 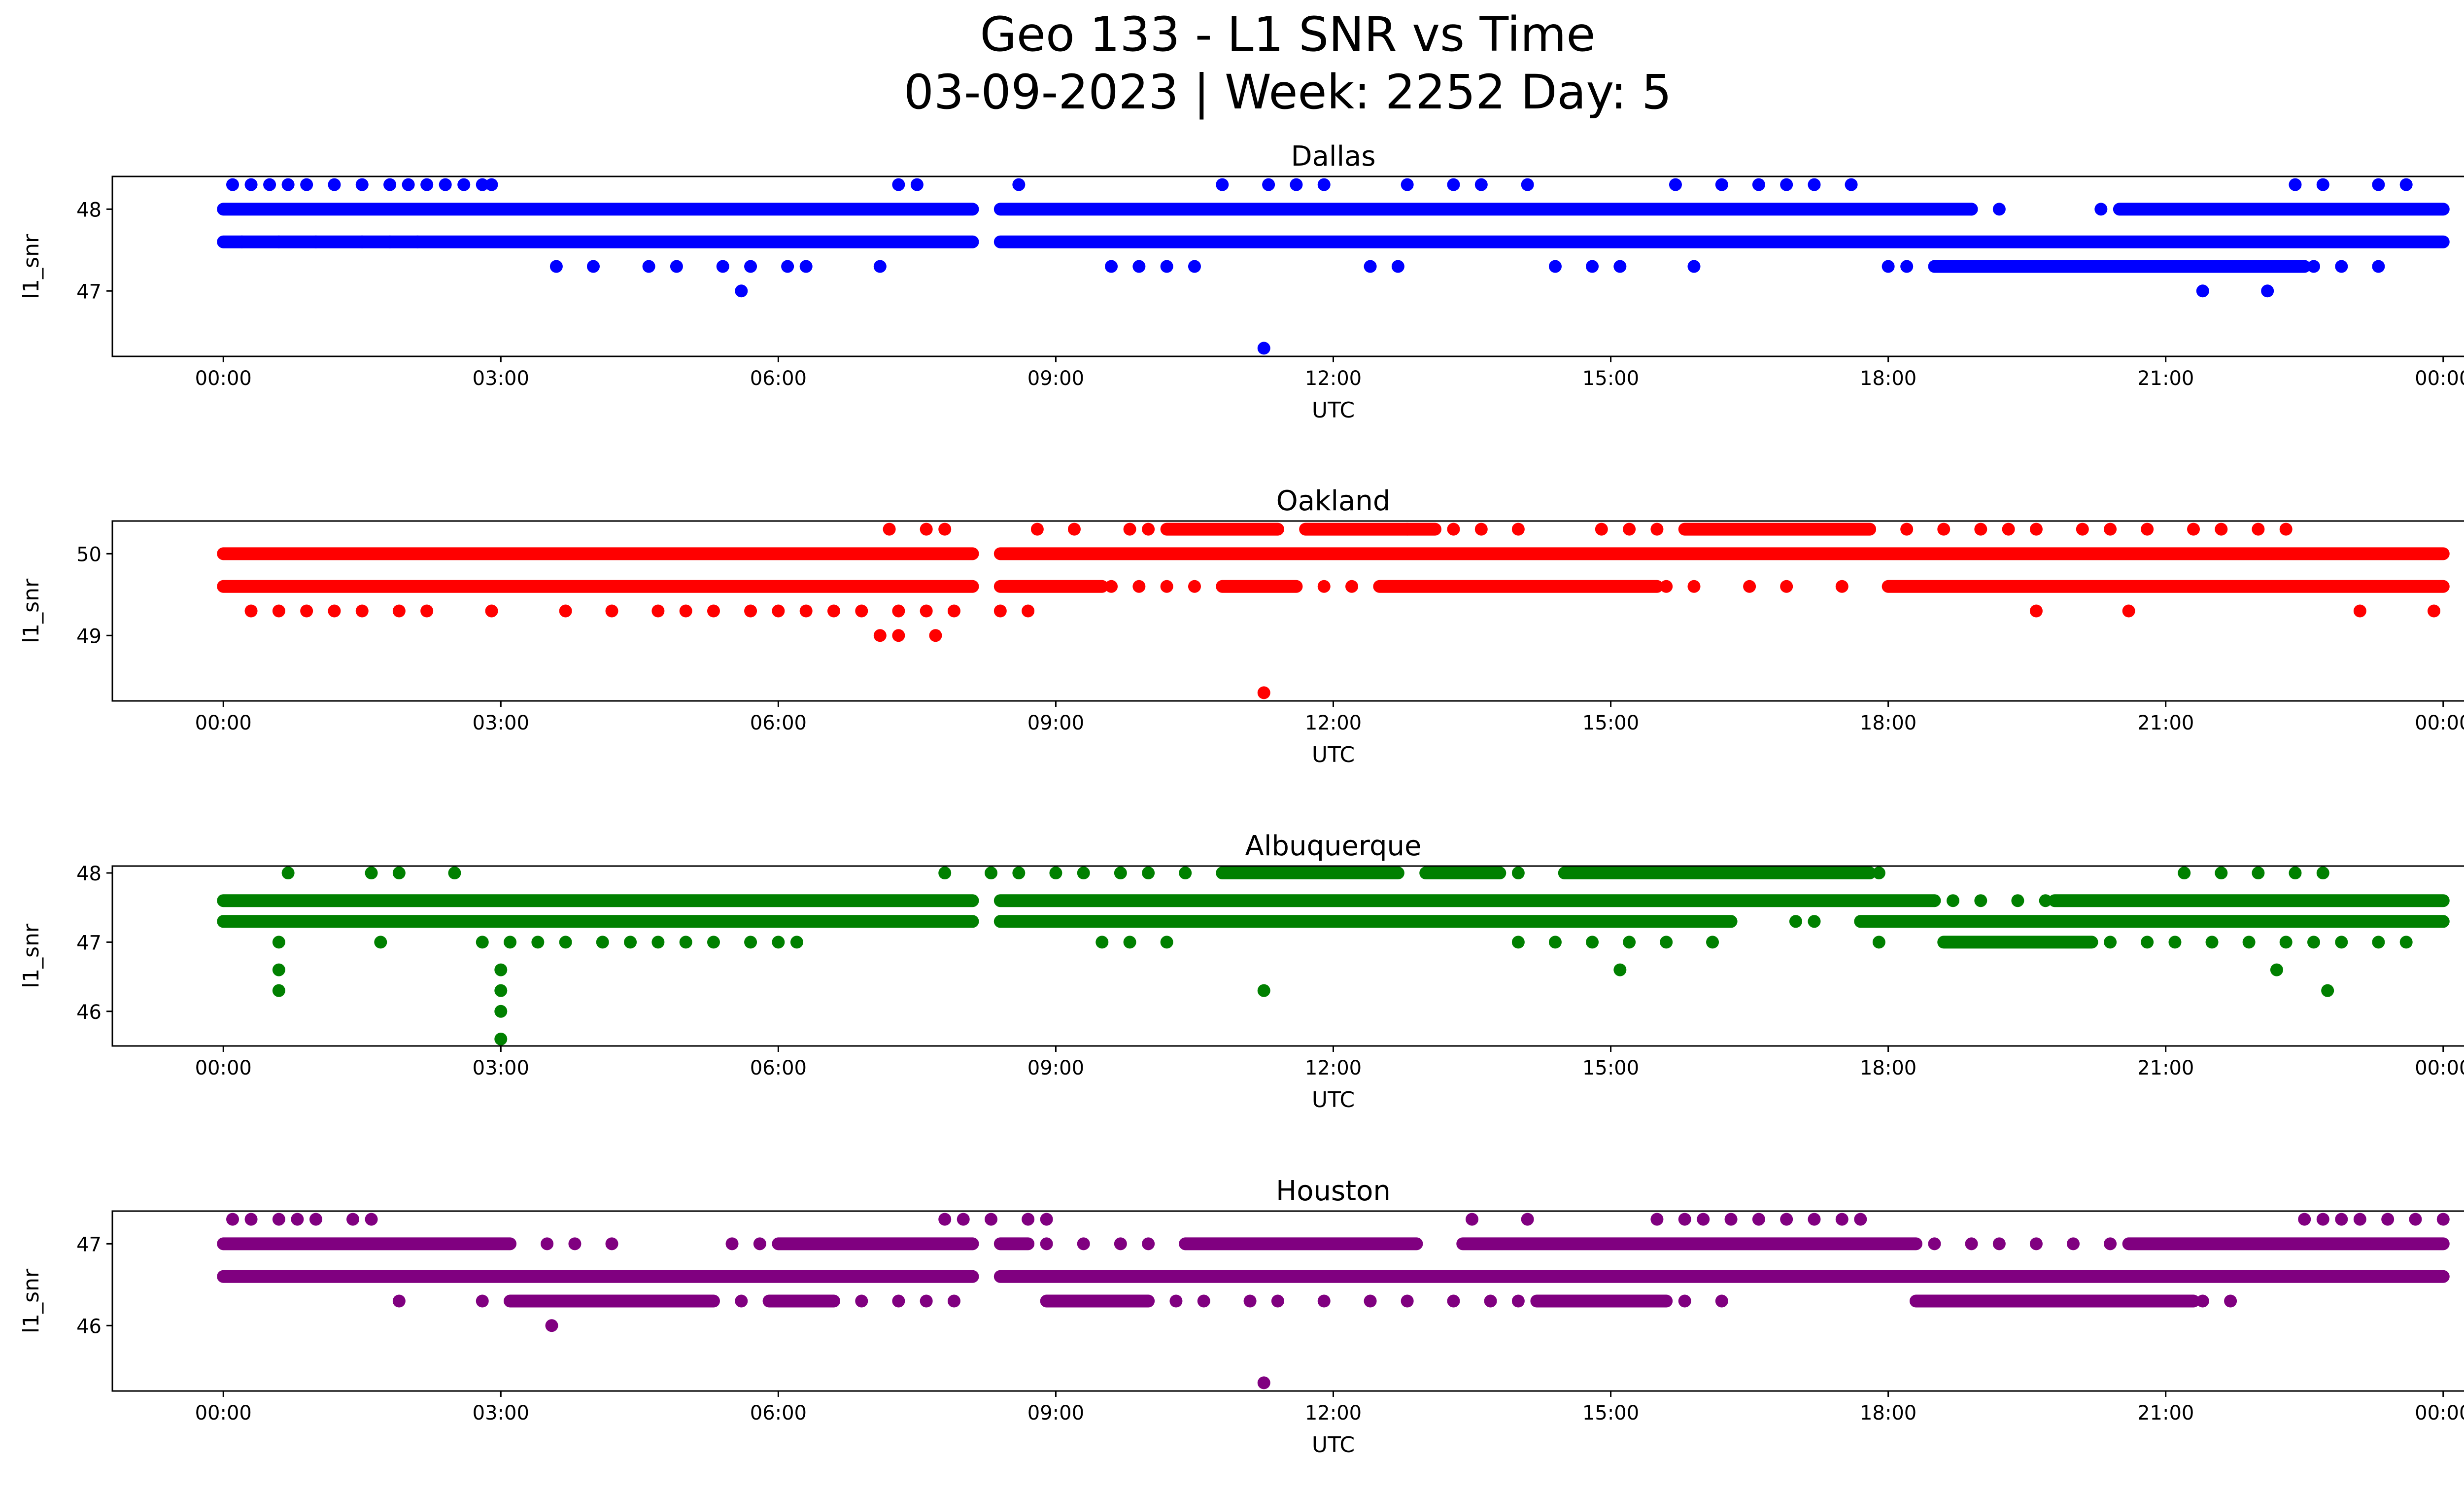 What do you see at coordinates (1333, 846) in the screenshot?
I see `albuquerque-panel-title: Albuquerque` at bounding box center [1333, 846].